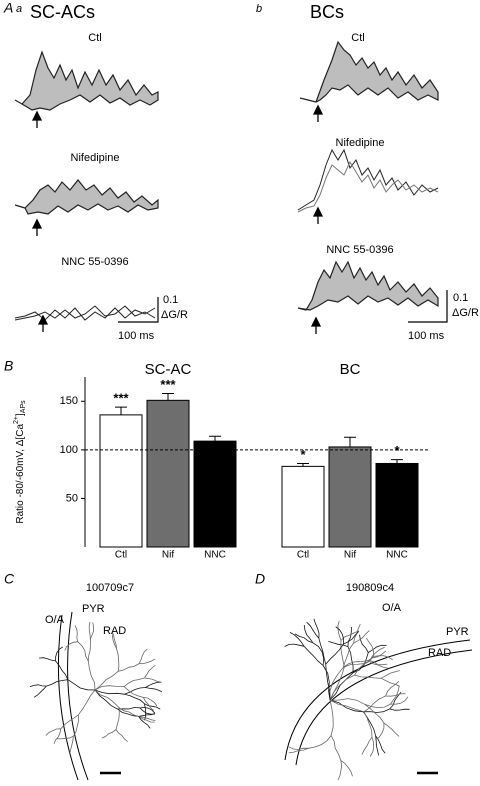 This screenshot has height=786, width=480. What do you see at coordinates (359, 250) in the screenshot?
I see `condition-label: NNC 55-0396` at bounding box center [359, 250].